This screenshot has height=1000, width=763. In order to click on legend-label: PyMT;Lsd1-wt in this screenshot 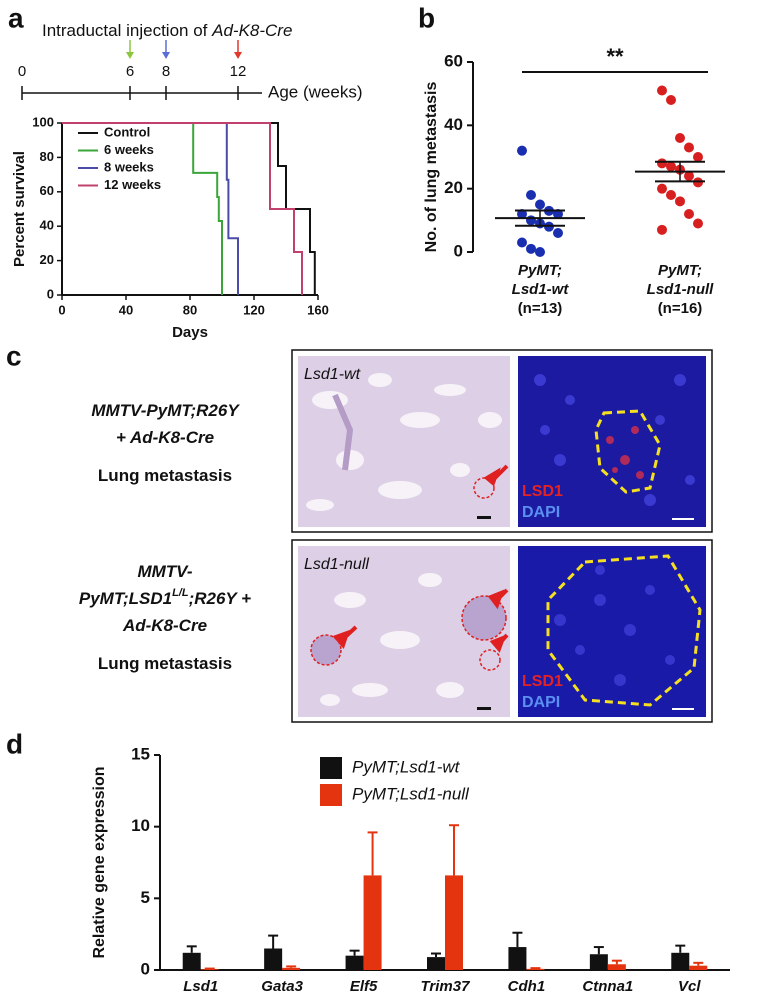, I will do `click(406, 766)`.